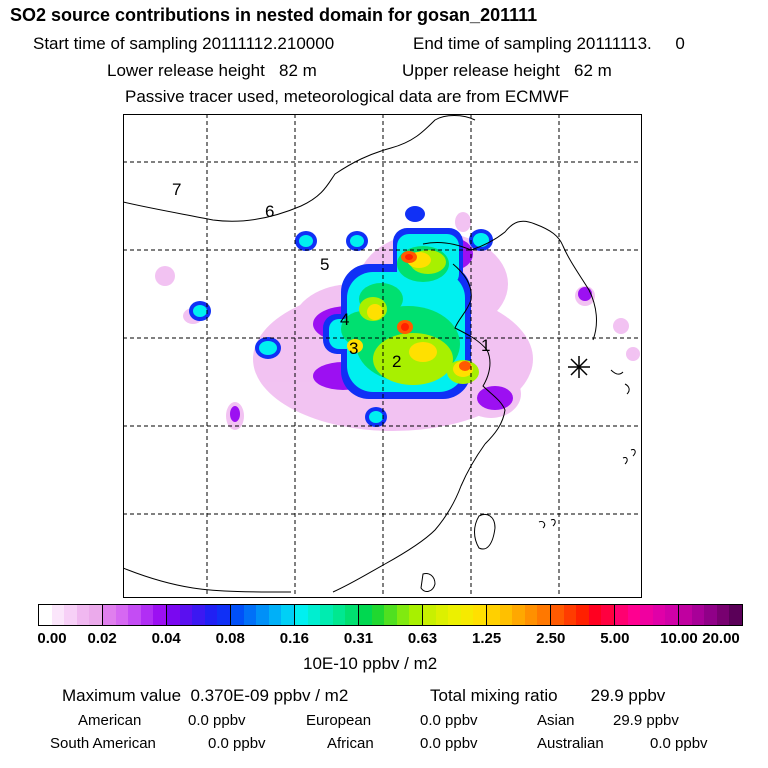 This screenshot has height=768, width=768. What do you see at coordinates (177, 189) in the screenshot?
I see `region-label-7: 7` at bounding box center [177, 189].